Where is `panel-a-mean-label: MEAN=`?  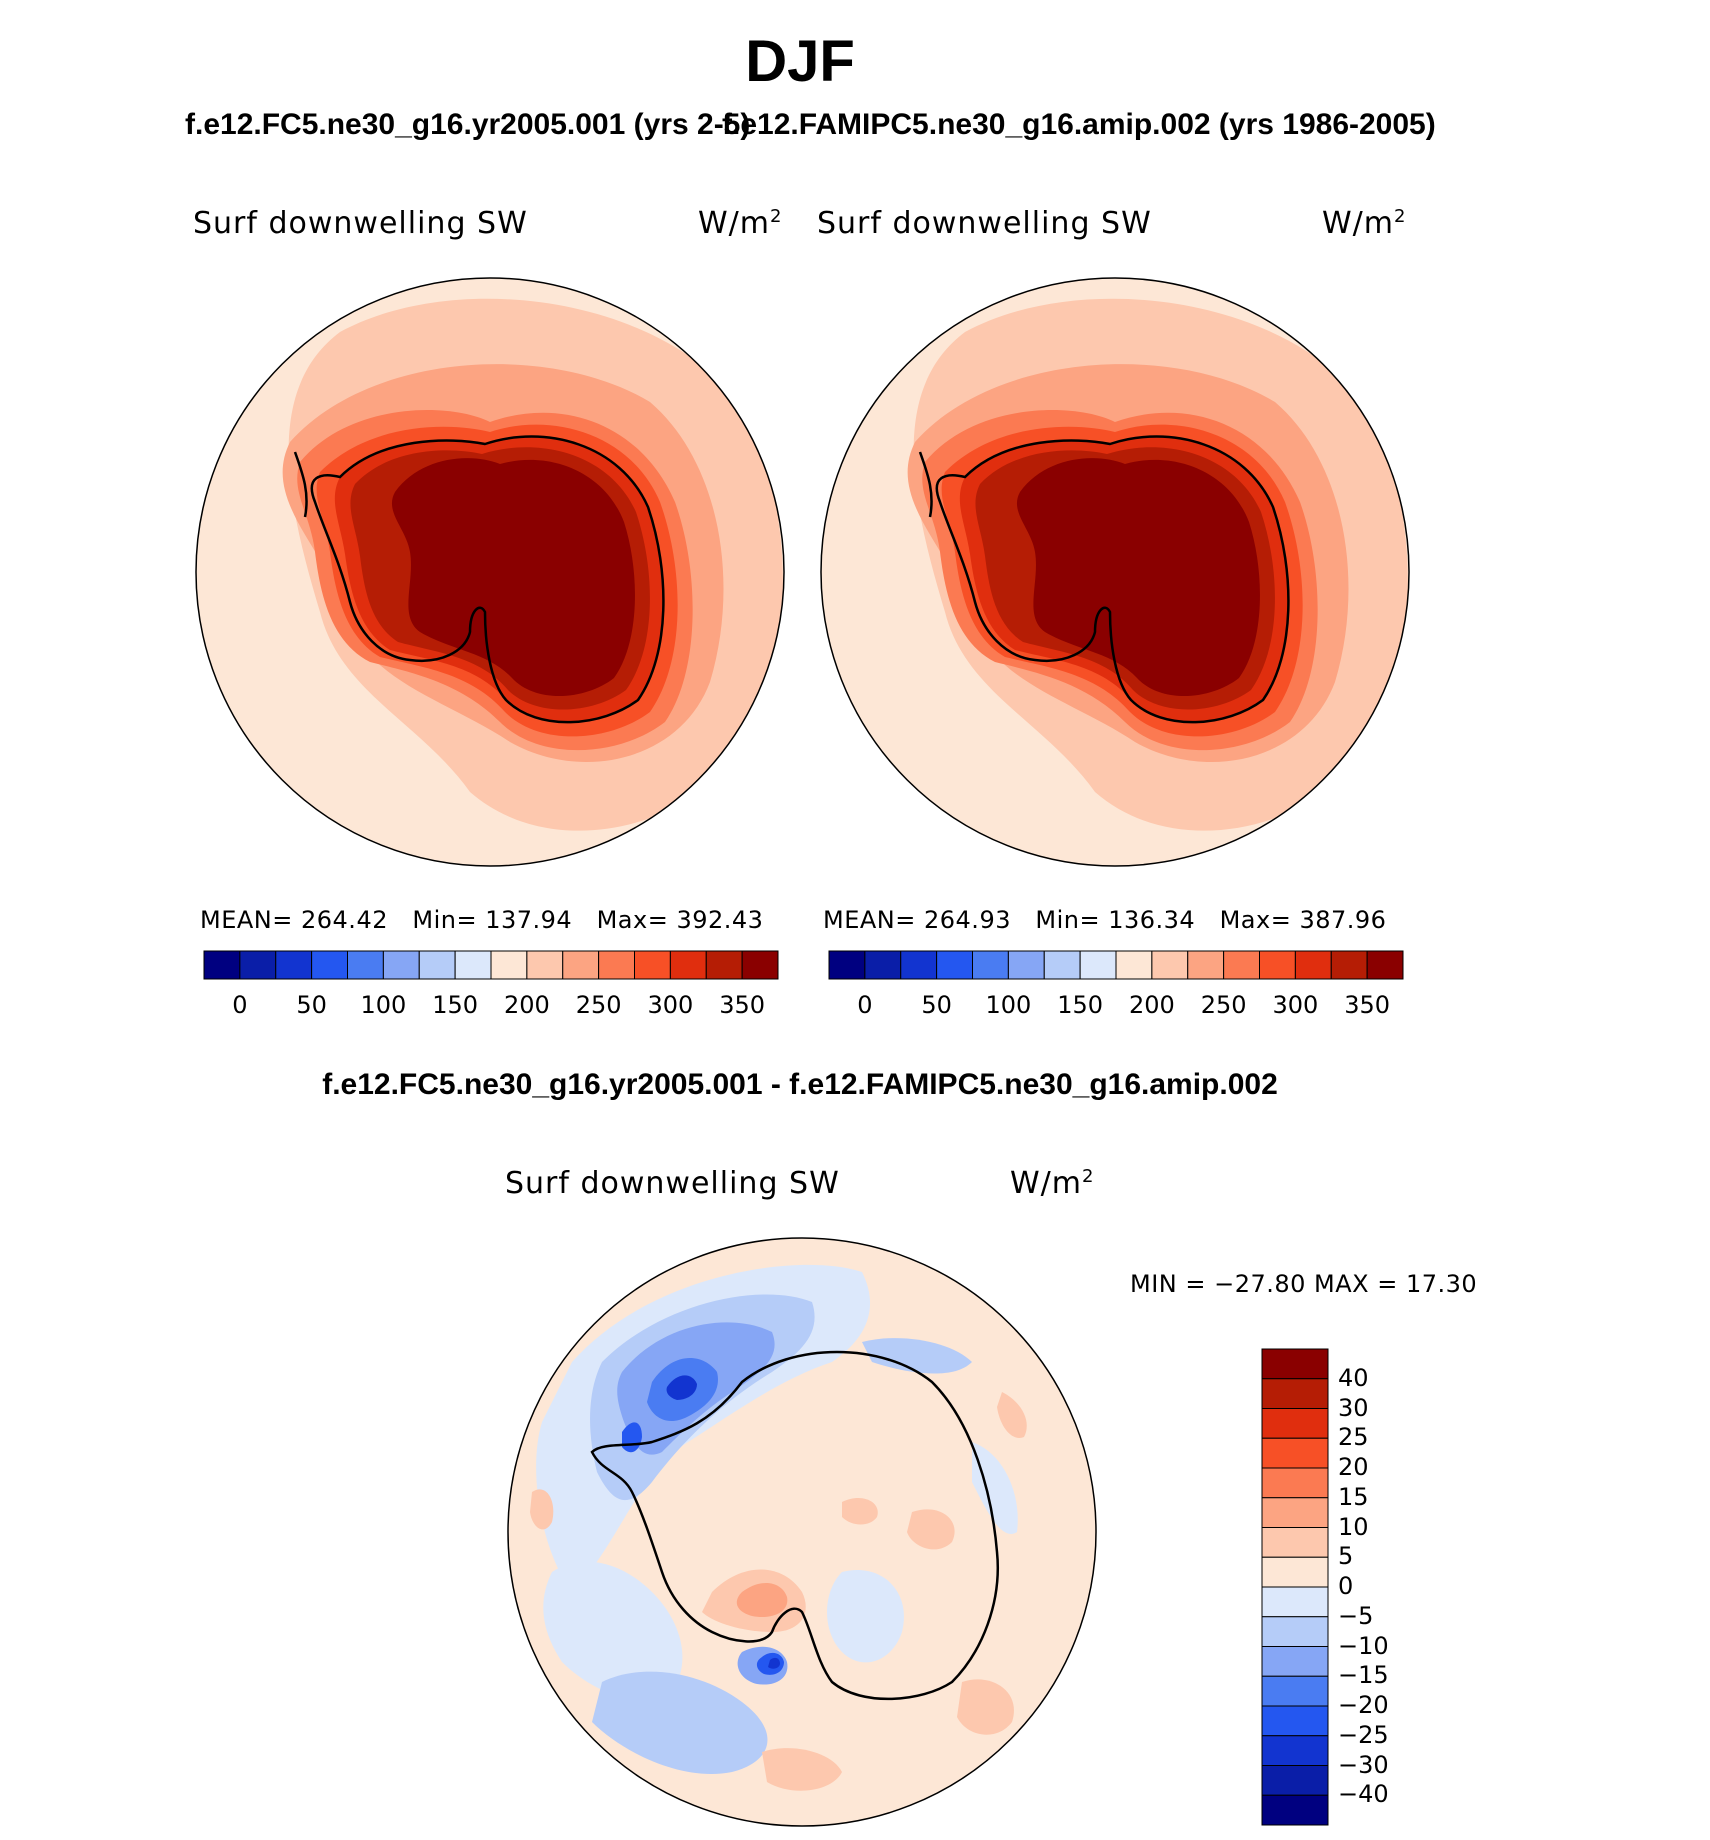 panel-a-mean-label: MEAN= is located at coordinates (246, 920).